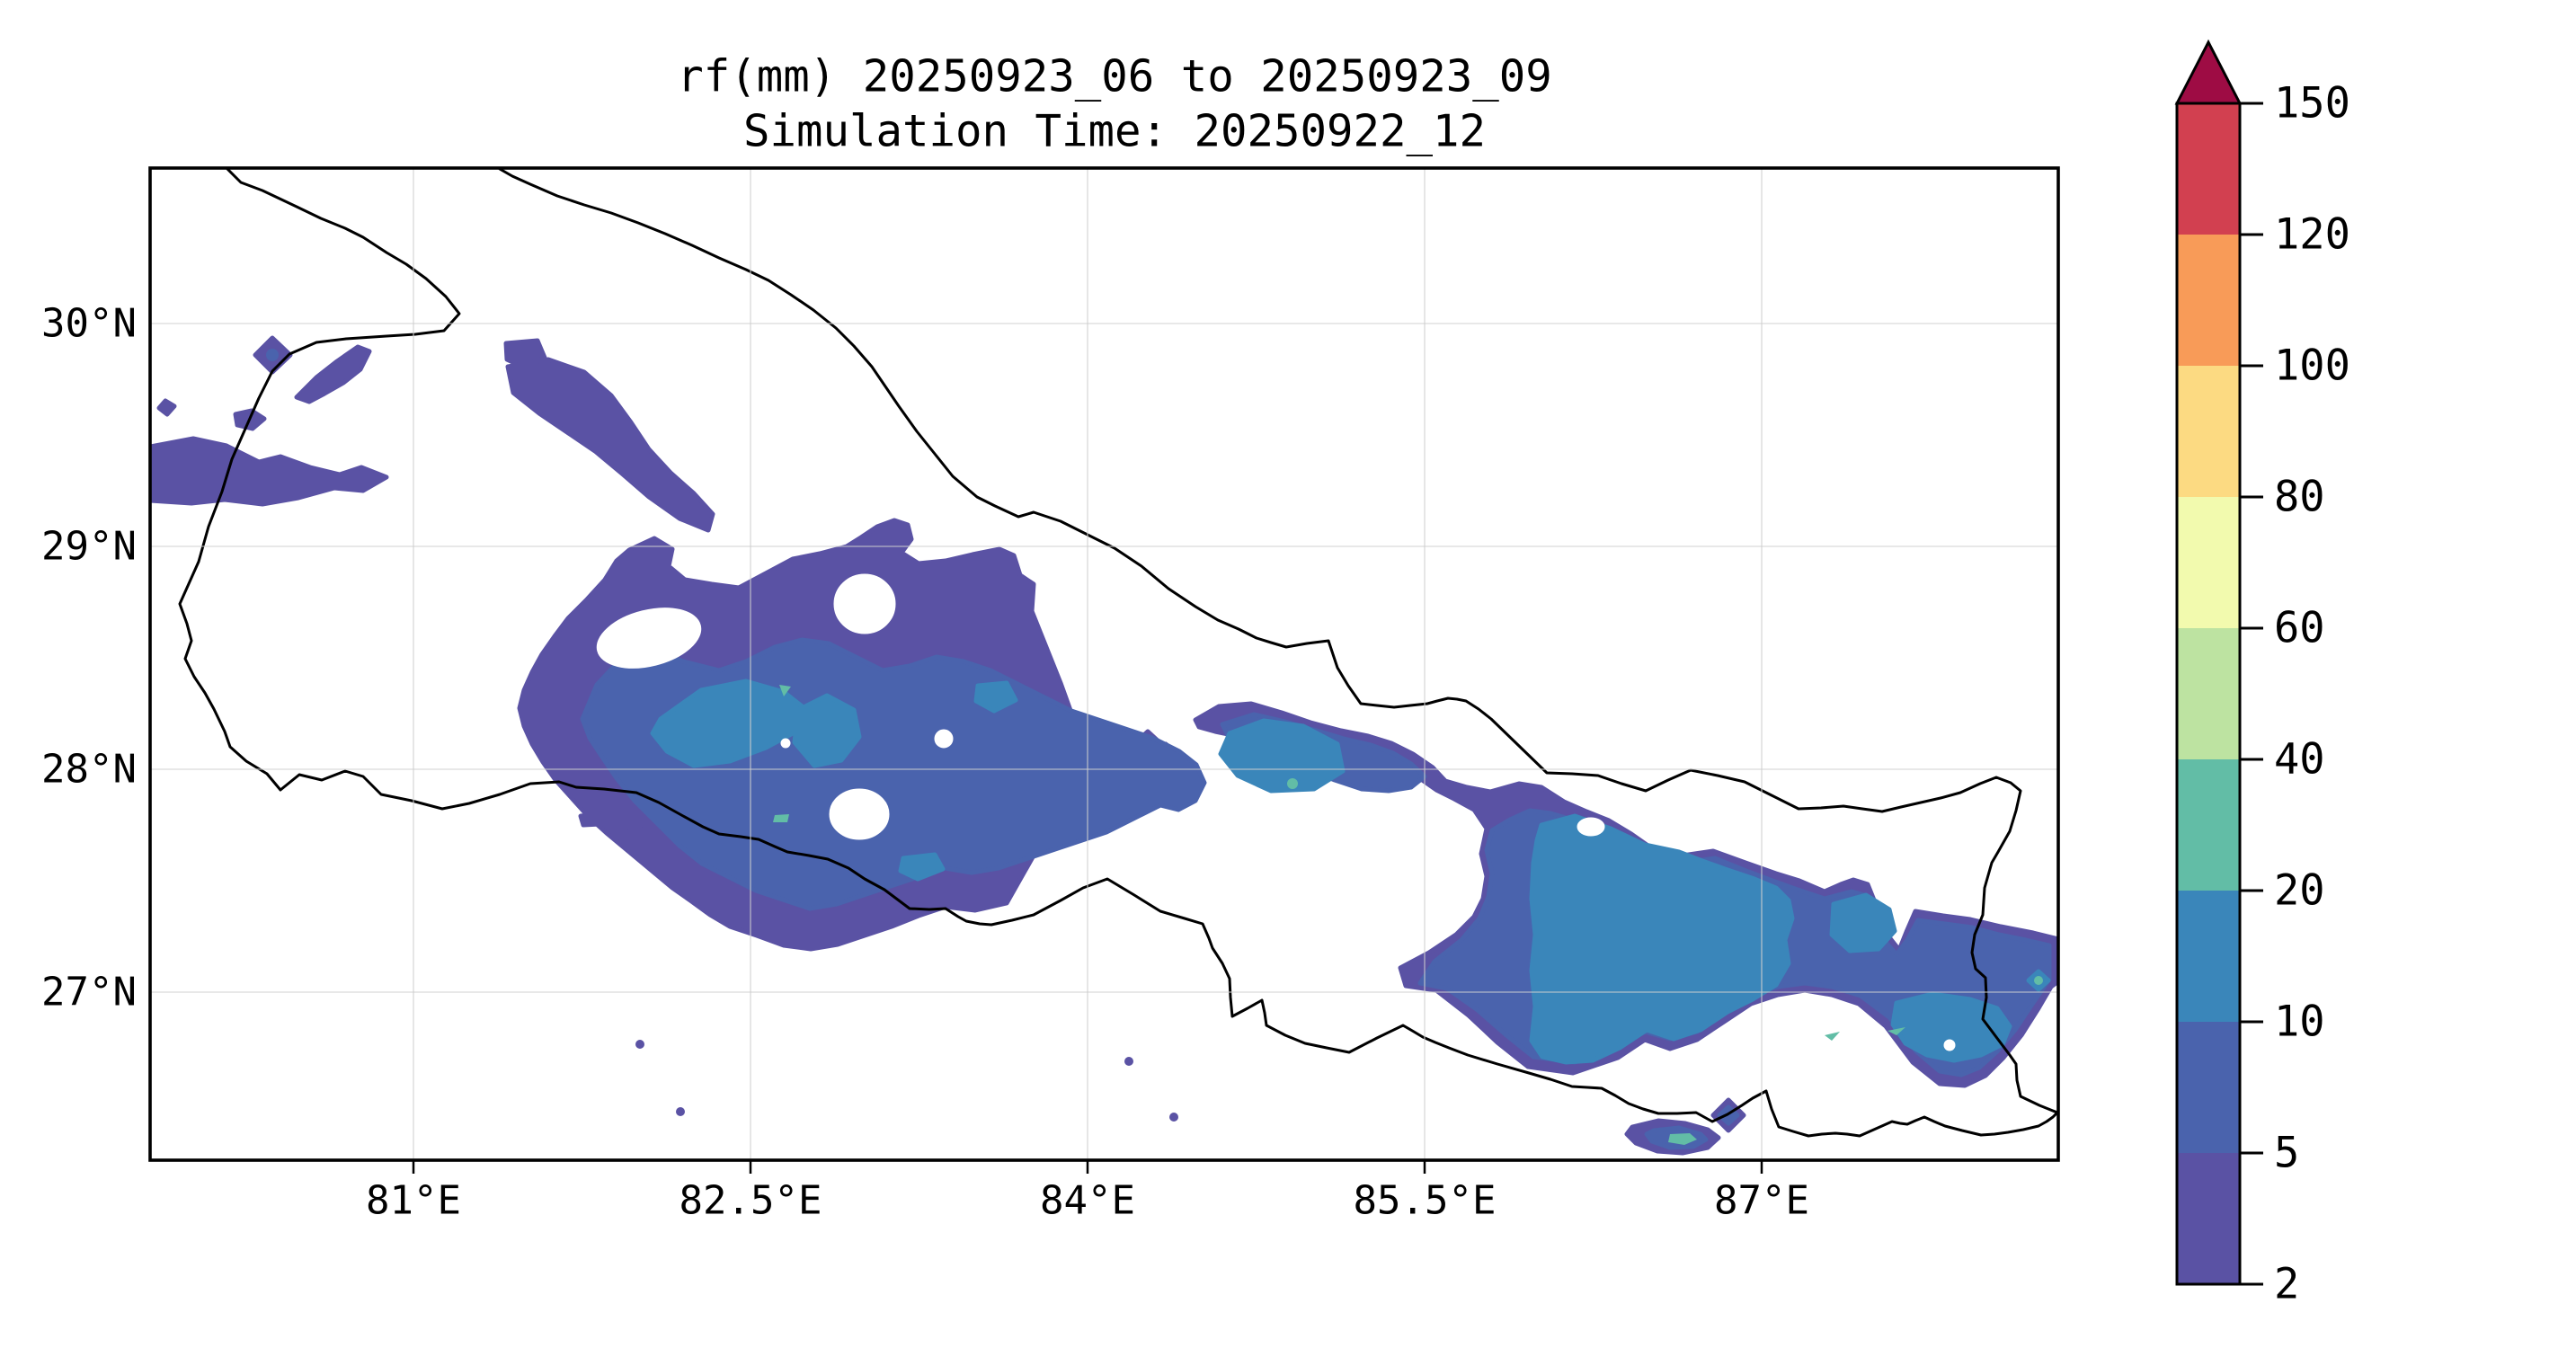  What do you see at coordinates (2286, 1284) in the screenshot?
I see `colorbar-label-2: 2` at bounding box center [2286, 1284].